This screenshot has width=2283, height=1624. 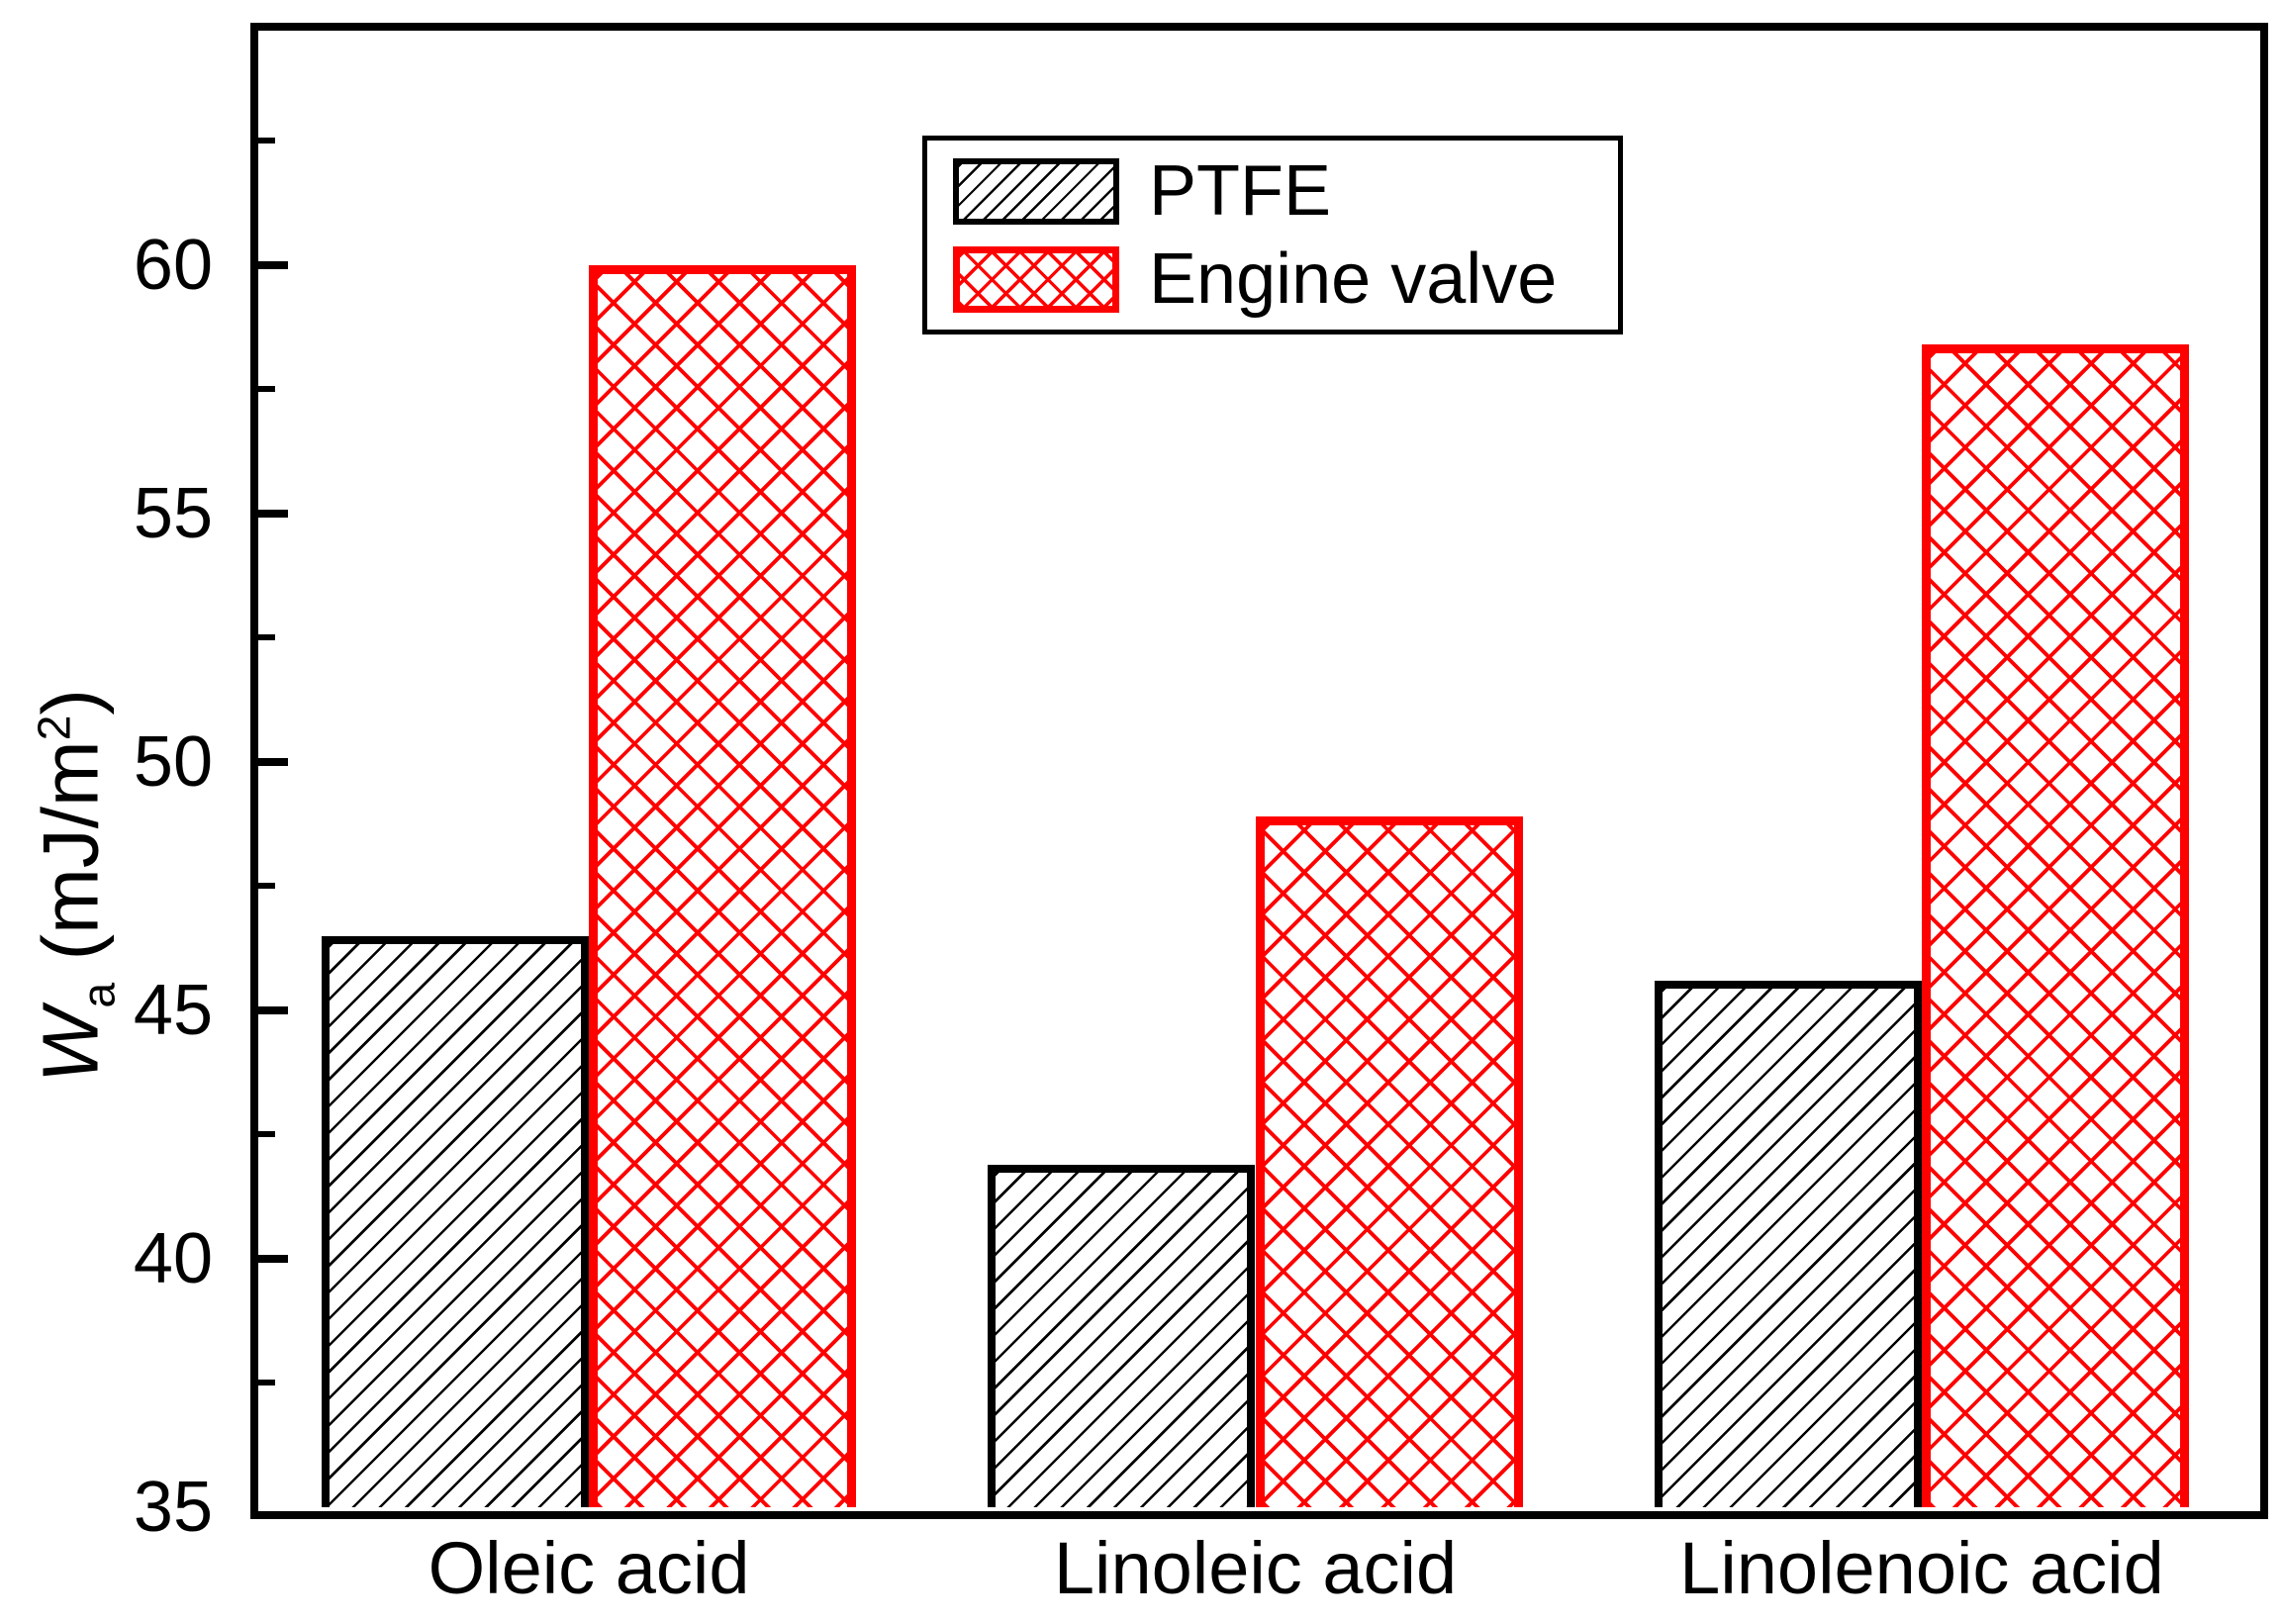 What do you see at coordinates (70, 702) in the screenshot?
I see `y-axis-unit-close: )` at bounding box center [70, 702].